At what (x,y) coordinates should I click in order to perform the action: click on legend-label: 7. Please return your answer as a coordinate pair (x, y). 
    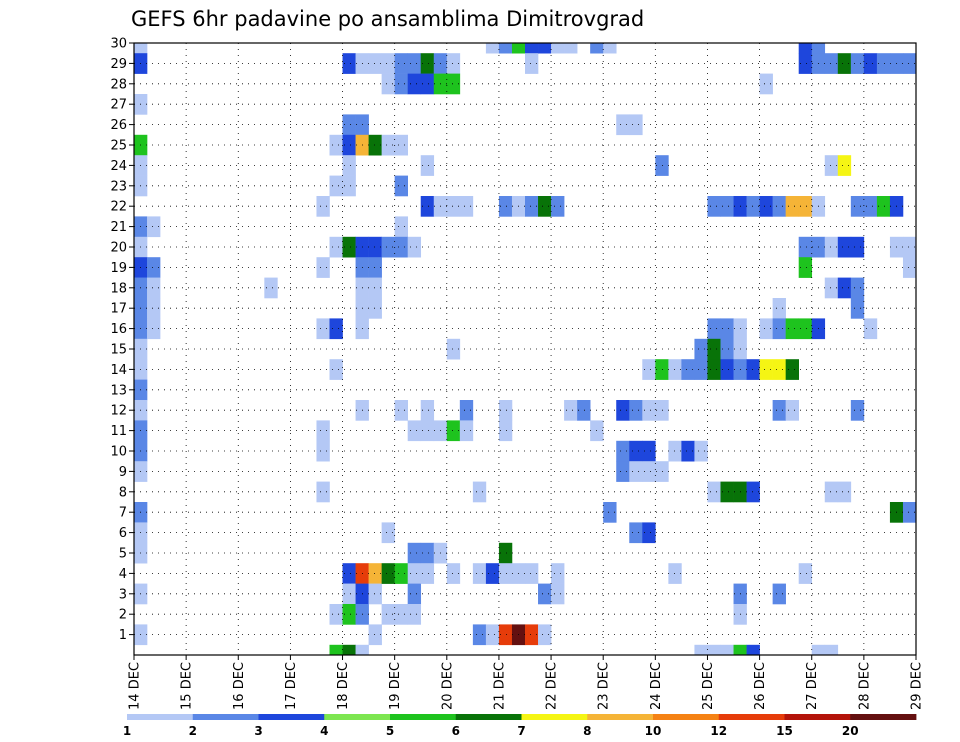
    Looking at the image, I should click on (521, 731).